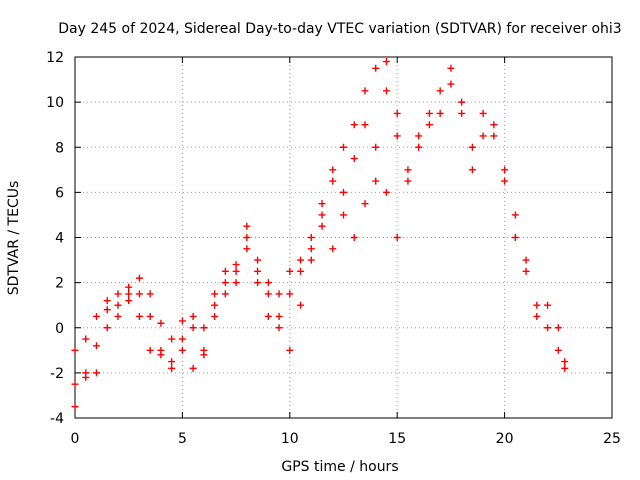  Describe the element at coordinates (612, 439) in the screenshot. I see `x-tick-label: 25` at that location.